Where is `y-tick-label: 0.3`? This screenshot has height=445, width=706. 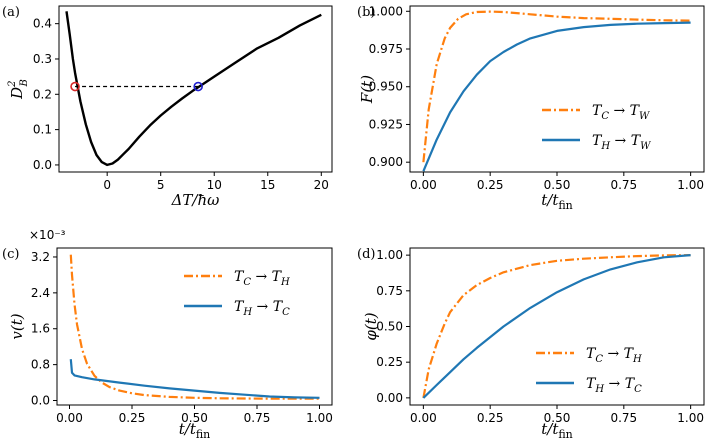 y-tick-label: 0.3 is located at coordinates (42, 59).